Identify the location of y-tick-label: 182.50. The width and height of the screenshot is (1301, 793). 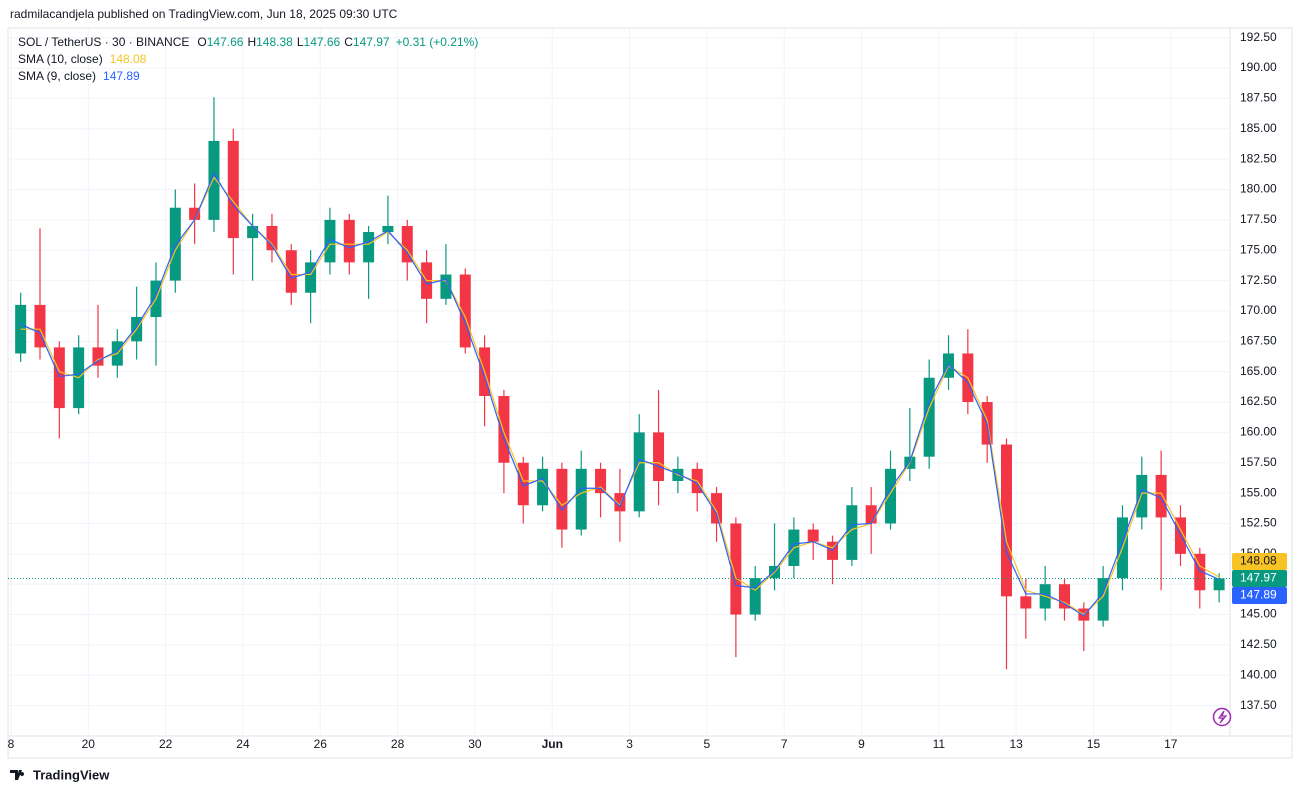
(1258, 158).